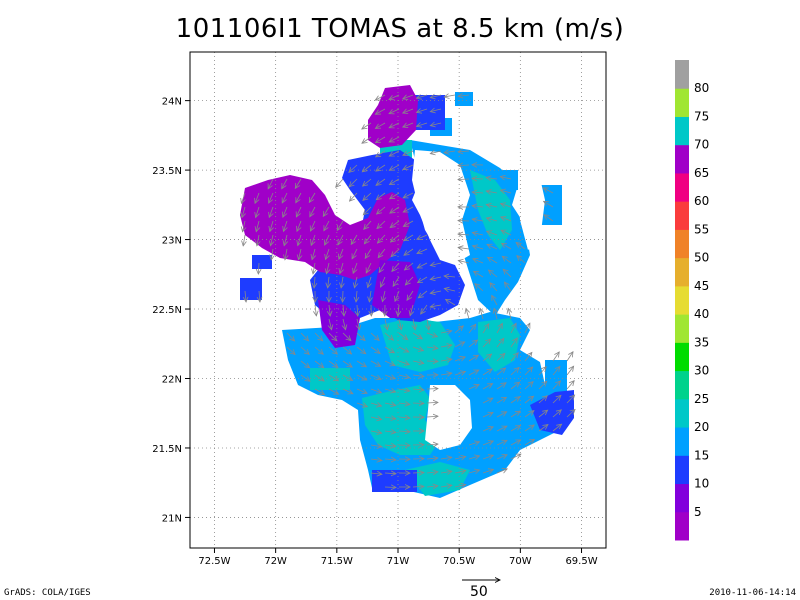 The height and width of the screenshot is (600, 800). I want to click on credit-text: GrADS: COLA/IGES, so click(47, 593).